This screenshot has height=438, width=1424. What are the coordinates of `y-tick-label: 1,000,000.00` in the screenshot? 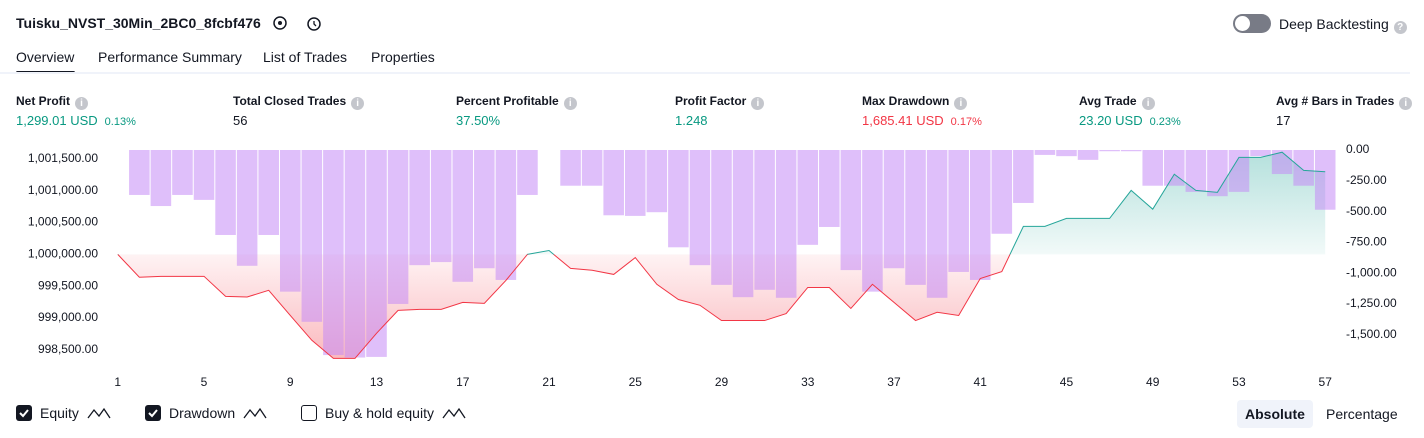 It's located at (63, 254).